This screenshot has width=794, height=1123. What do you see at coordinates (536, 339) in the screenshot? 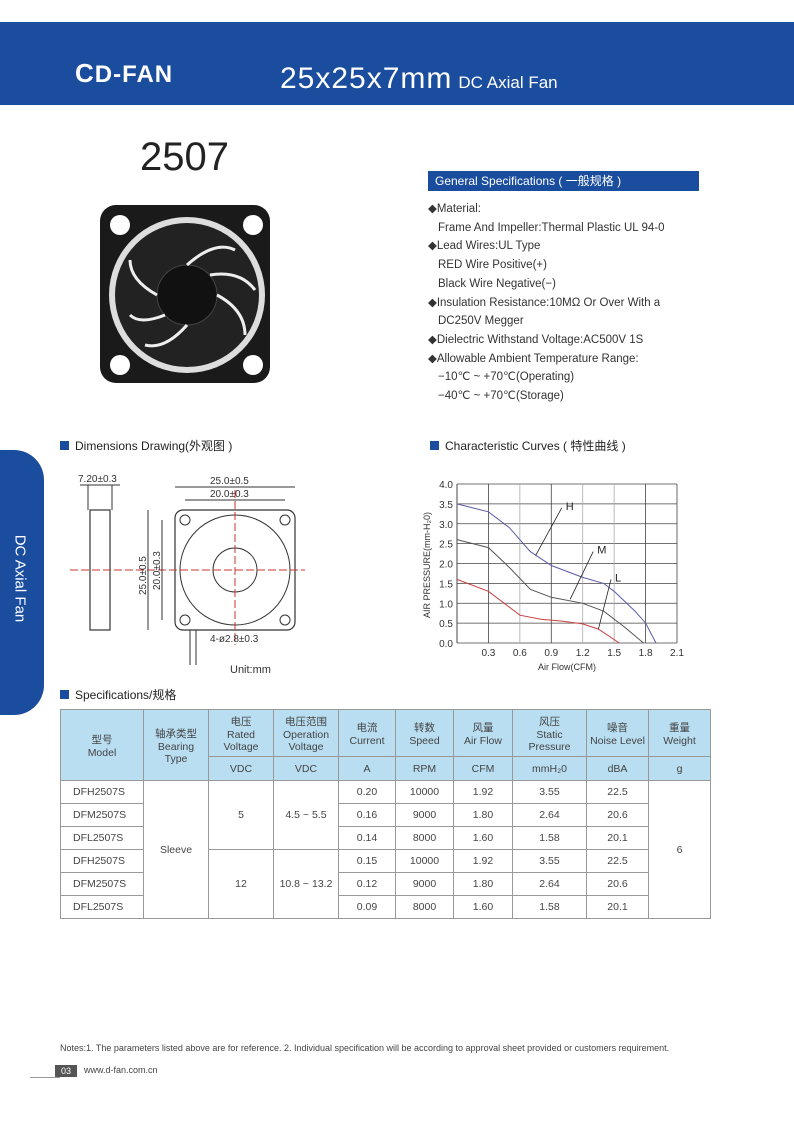
I see `spec-line: ◆Dielectric Withstand Voltage:AC500V 1S` at bounding box center [536, 339].